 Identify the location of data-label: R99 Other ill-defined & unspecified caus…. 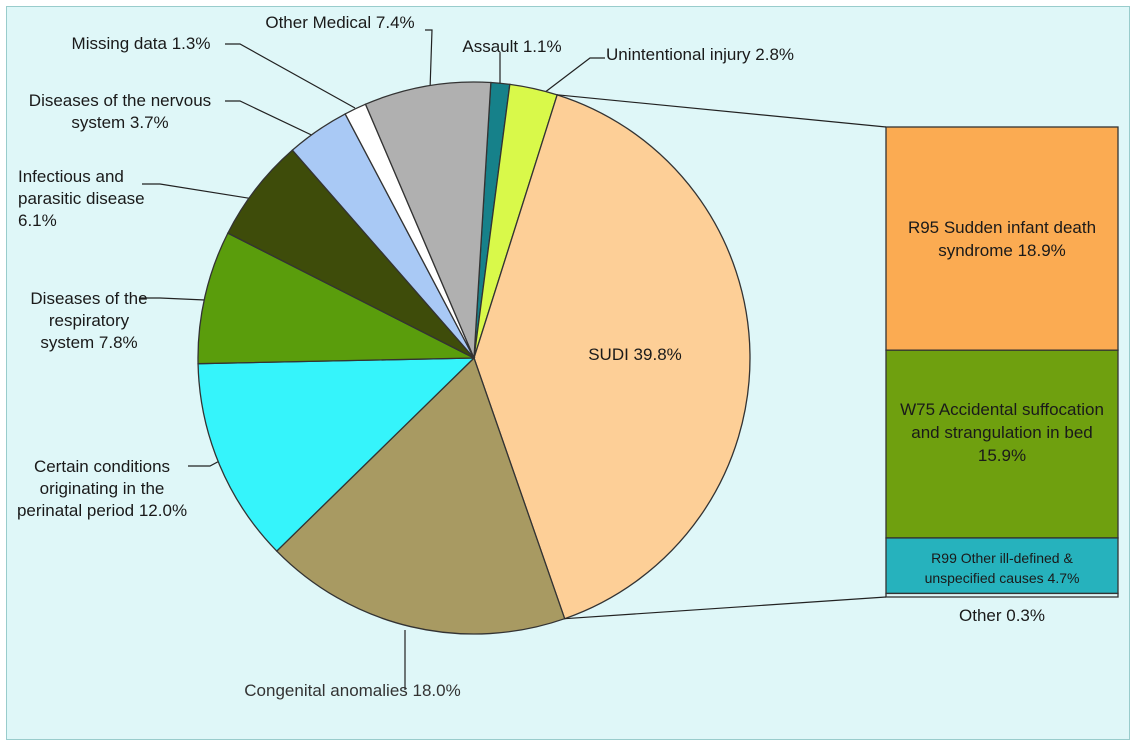
(1002, 567).